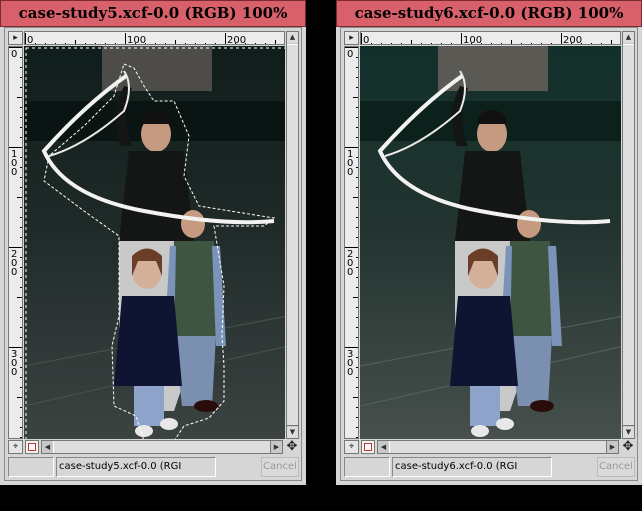 Image resolution: width=642 pixels, height=511 pixels. I want to click on status-bar: case-study5.xcf-0.0 (RGI Cancel, so click(153, 467).